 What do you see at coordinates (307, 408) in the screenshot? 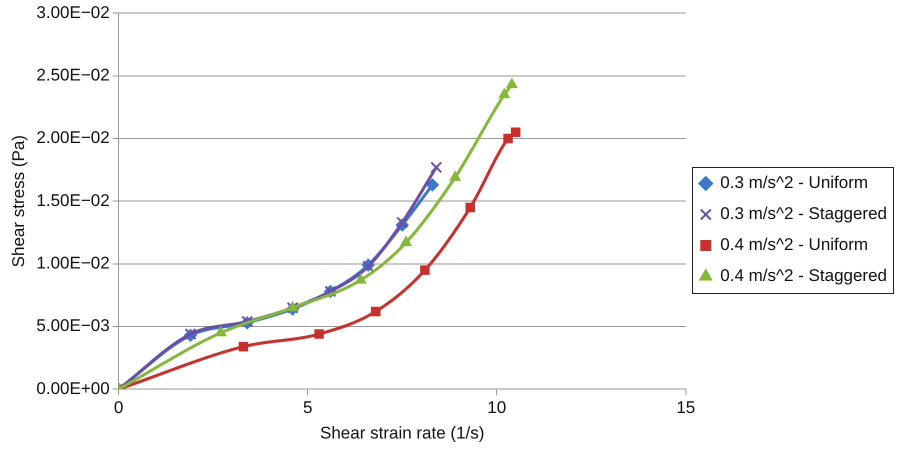
I see `x-tick-label: 5` at bounding box center [307, 408].